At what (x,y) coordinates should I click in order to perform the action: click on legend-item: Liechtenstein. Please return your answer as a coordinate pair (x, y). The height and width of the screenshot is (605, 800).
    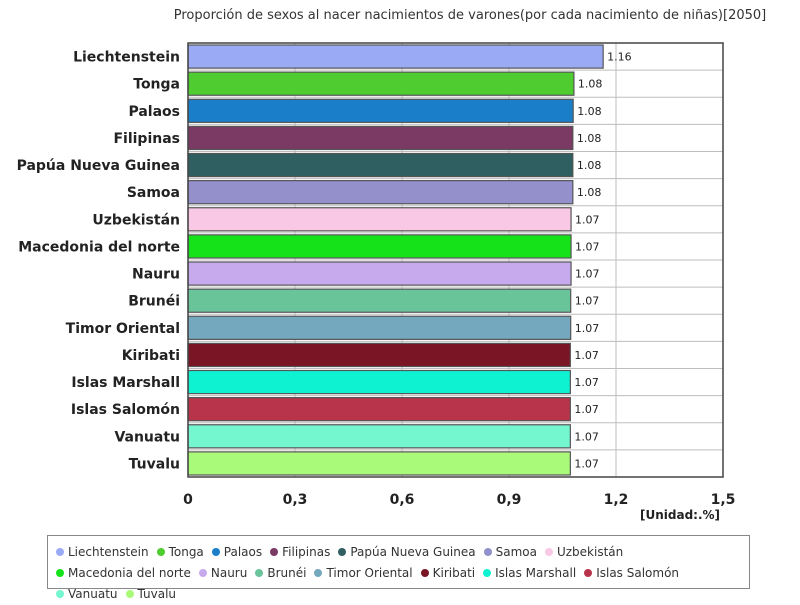
    Looking at the image, I should click on (102, 552).